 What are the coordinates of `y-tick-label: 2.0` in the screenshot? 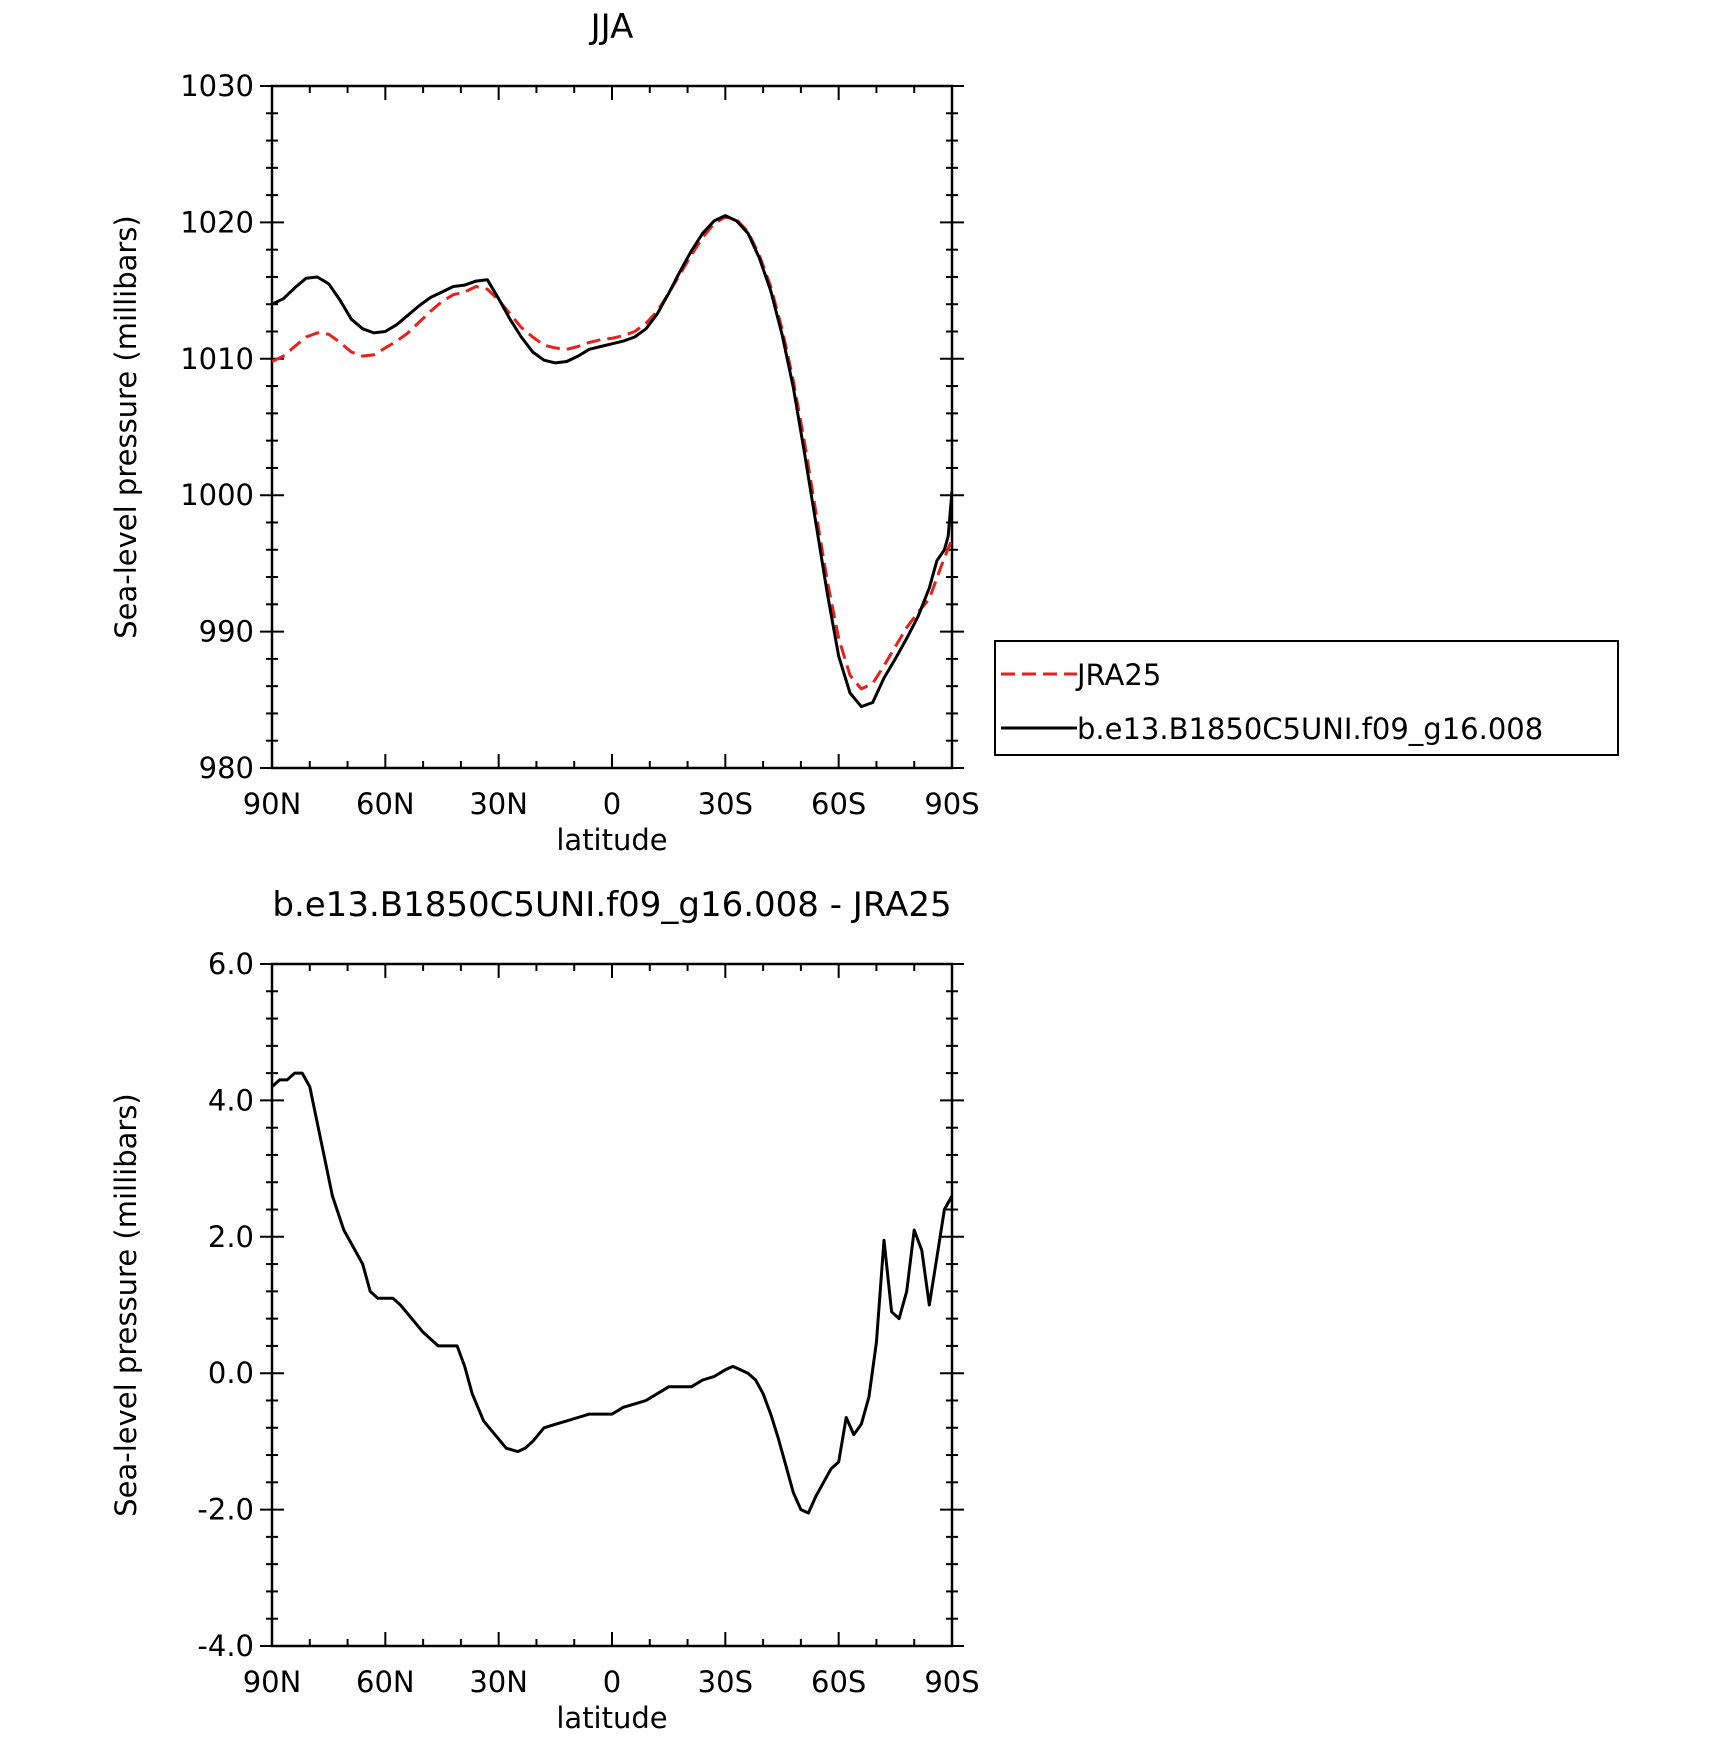 It's located at (231, 1237).